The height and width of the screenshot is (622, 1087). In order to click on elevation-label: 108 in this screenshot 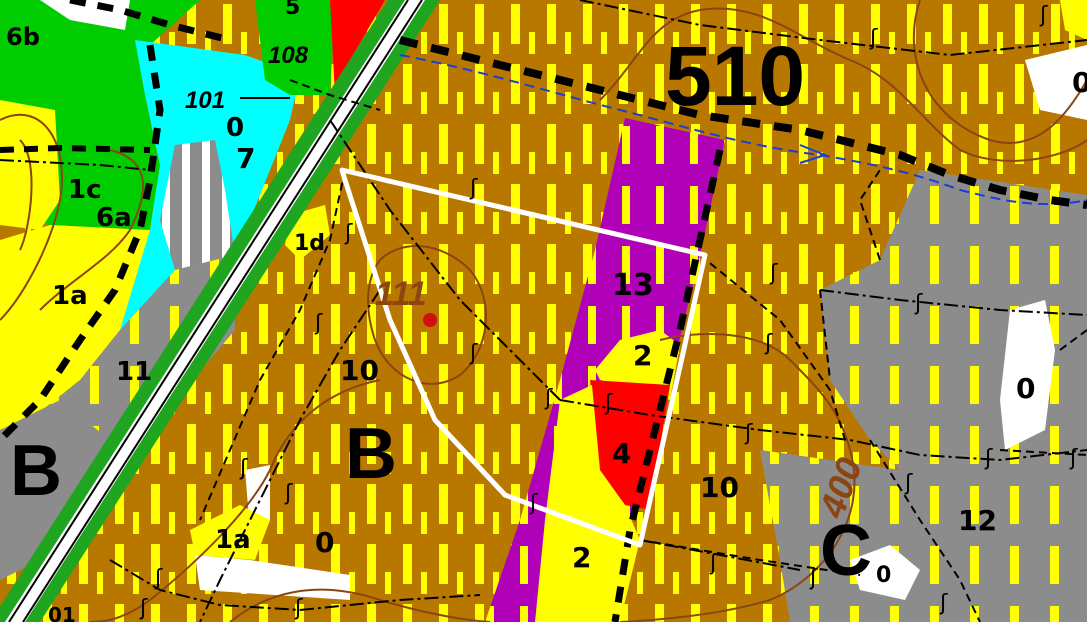, I will do `click(288, 55)`.